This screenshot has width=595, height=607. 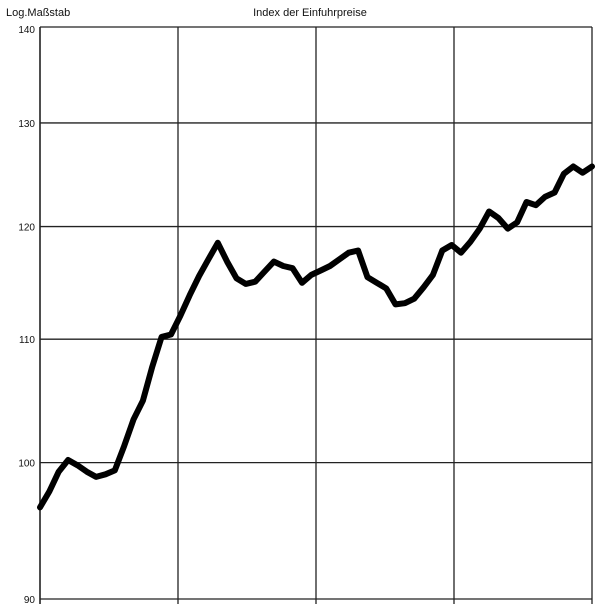 What do you see at coordinates (26, 315) in the screenshot?
I see `y-tick-labels: 90 100 110 120 130 140` at bounding box center [26, 315].